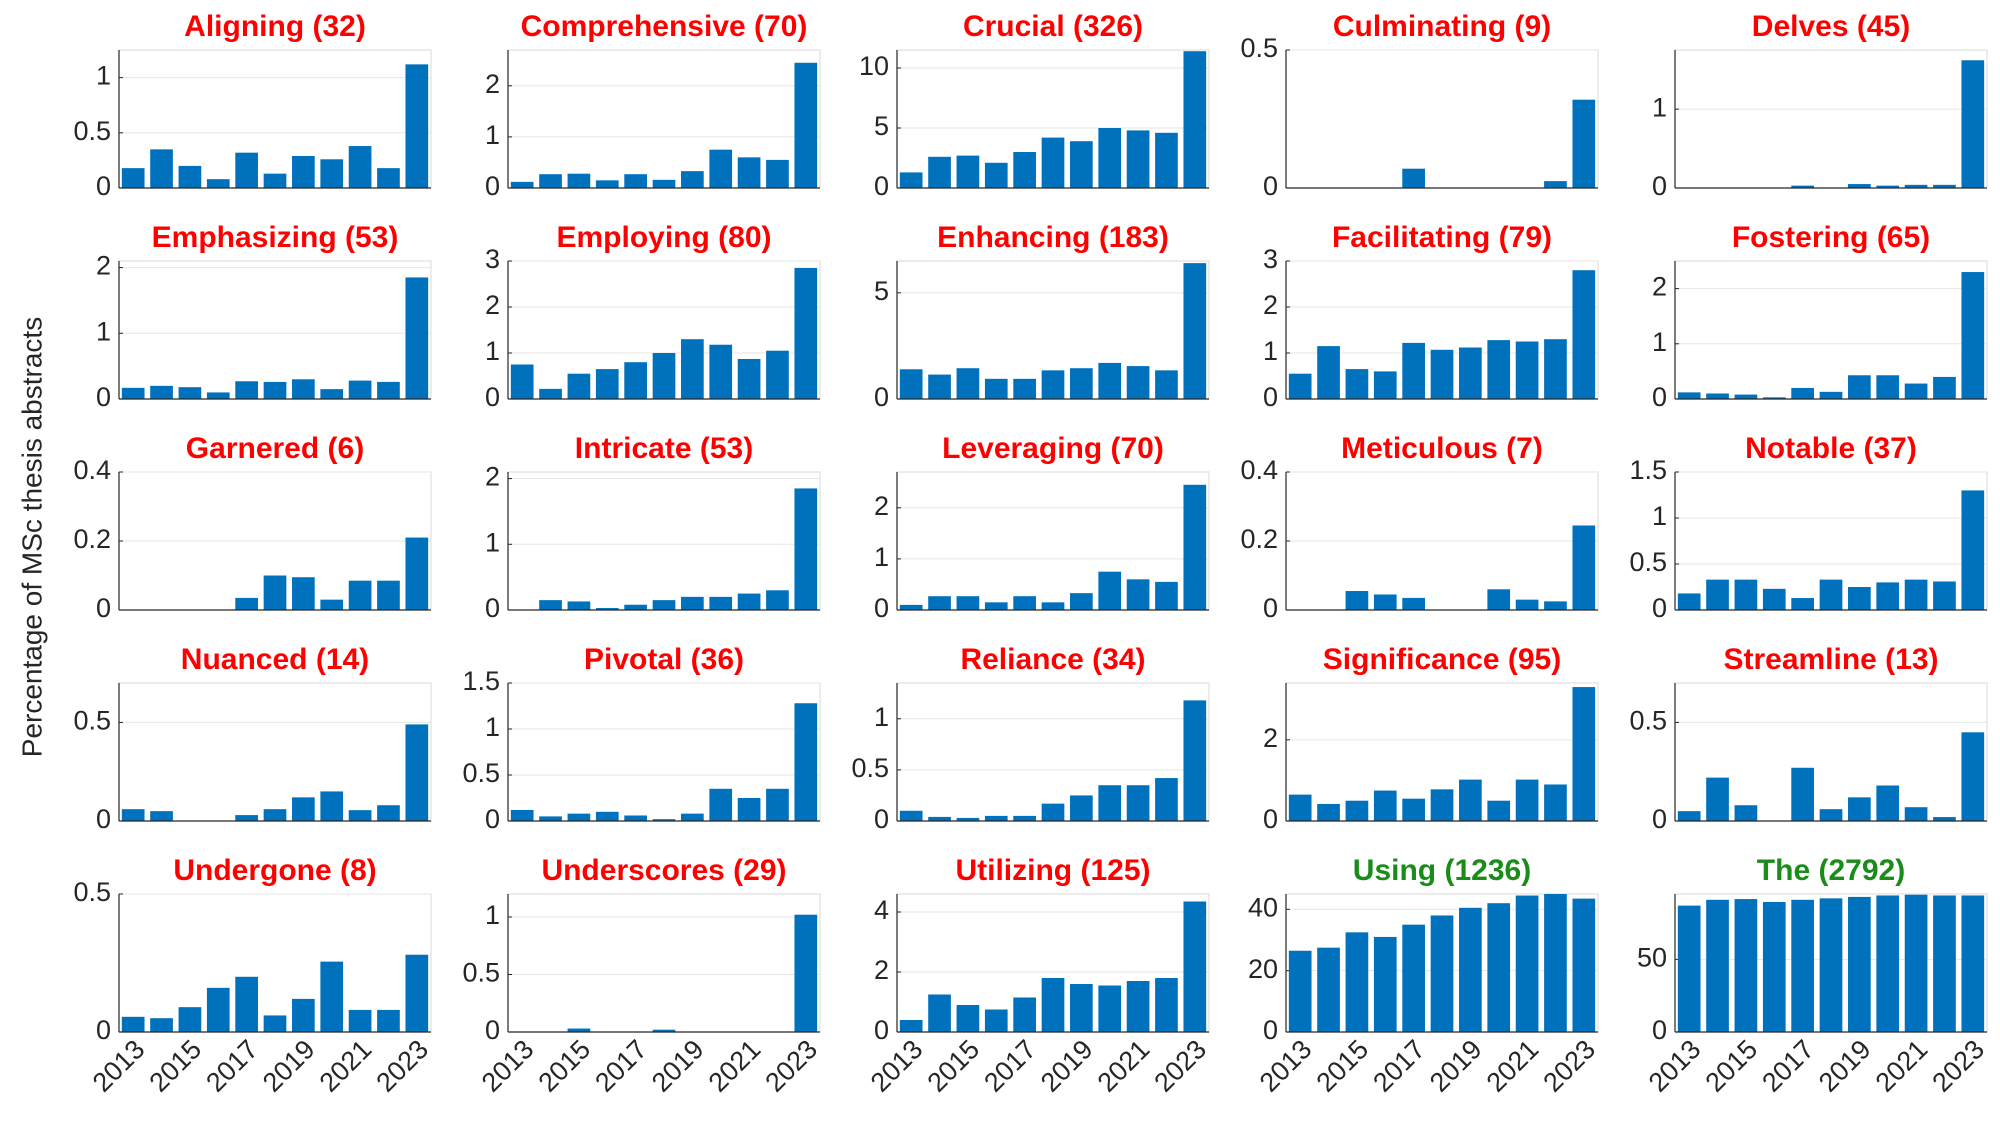 Image resolution: width=2000 pixels, height=1123 pixels. Describe the element at coordinates (1052, 659) in the screenshot. I see `chart-title: Reliance (34)` at that location.